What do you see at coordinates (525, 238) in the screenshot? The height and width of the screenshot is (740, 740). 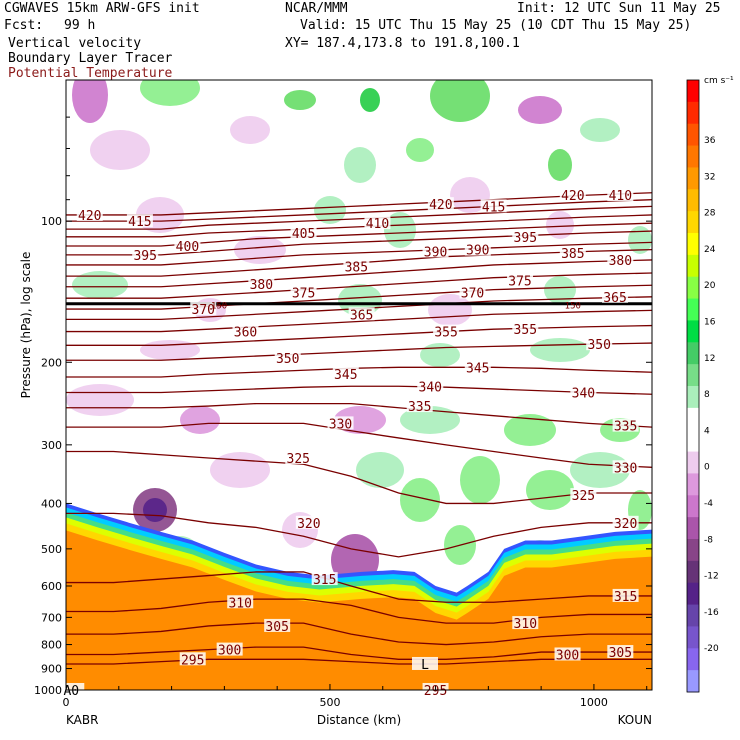 I see `contour-label: 395` at bounding box center [525, 238].